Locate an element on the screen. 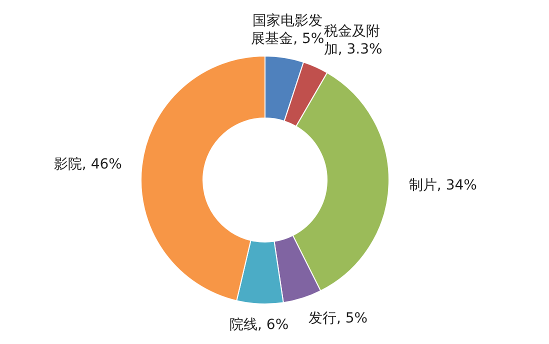  slice-label: 制片, 34% is located at coordinates (442, 185).